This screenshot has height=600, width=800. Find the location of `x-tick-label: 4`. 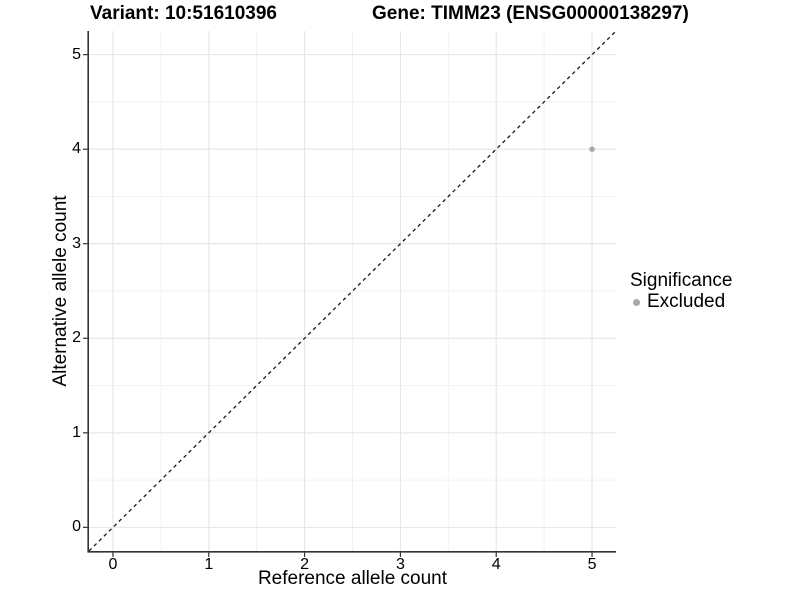

x-tick-label: 4 is located at coordinates (496, 564).